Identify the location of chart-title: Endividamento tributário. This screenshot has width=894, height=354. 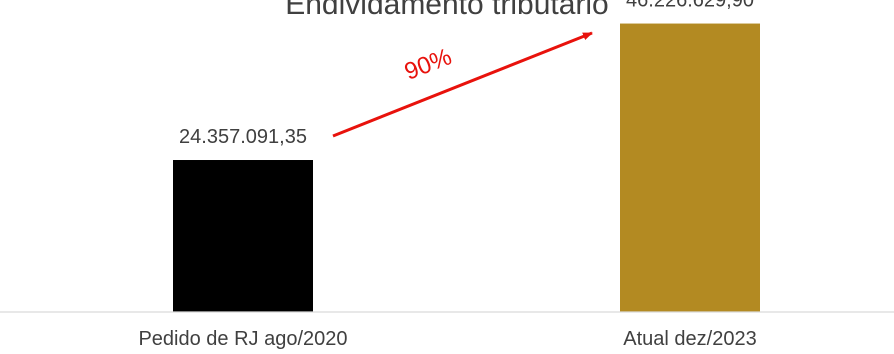
(447, 10).